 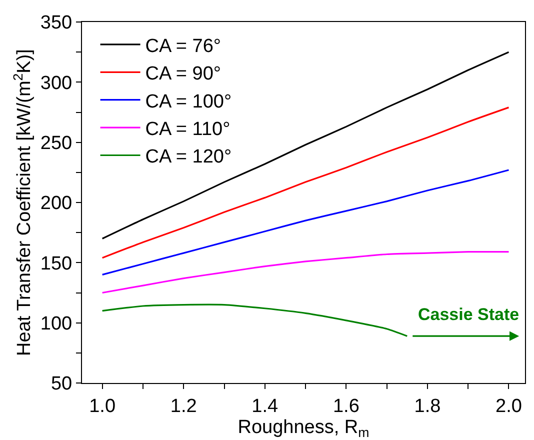 What do you see at coordinates (61, 384) in the screenshot?
I see `y-tick-label: 50` at bounding box center [61, 384].